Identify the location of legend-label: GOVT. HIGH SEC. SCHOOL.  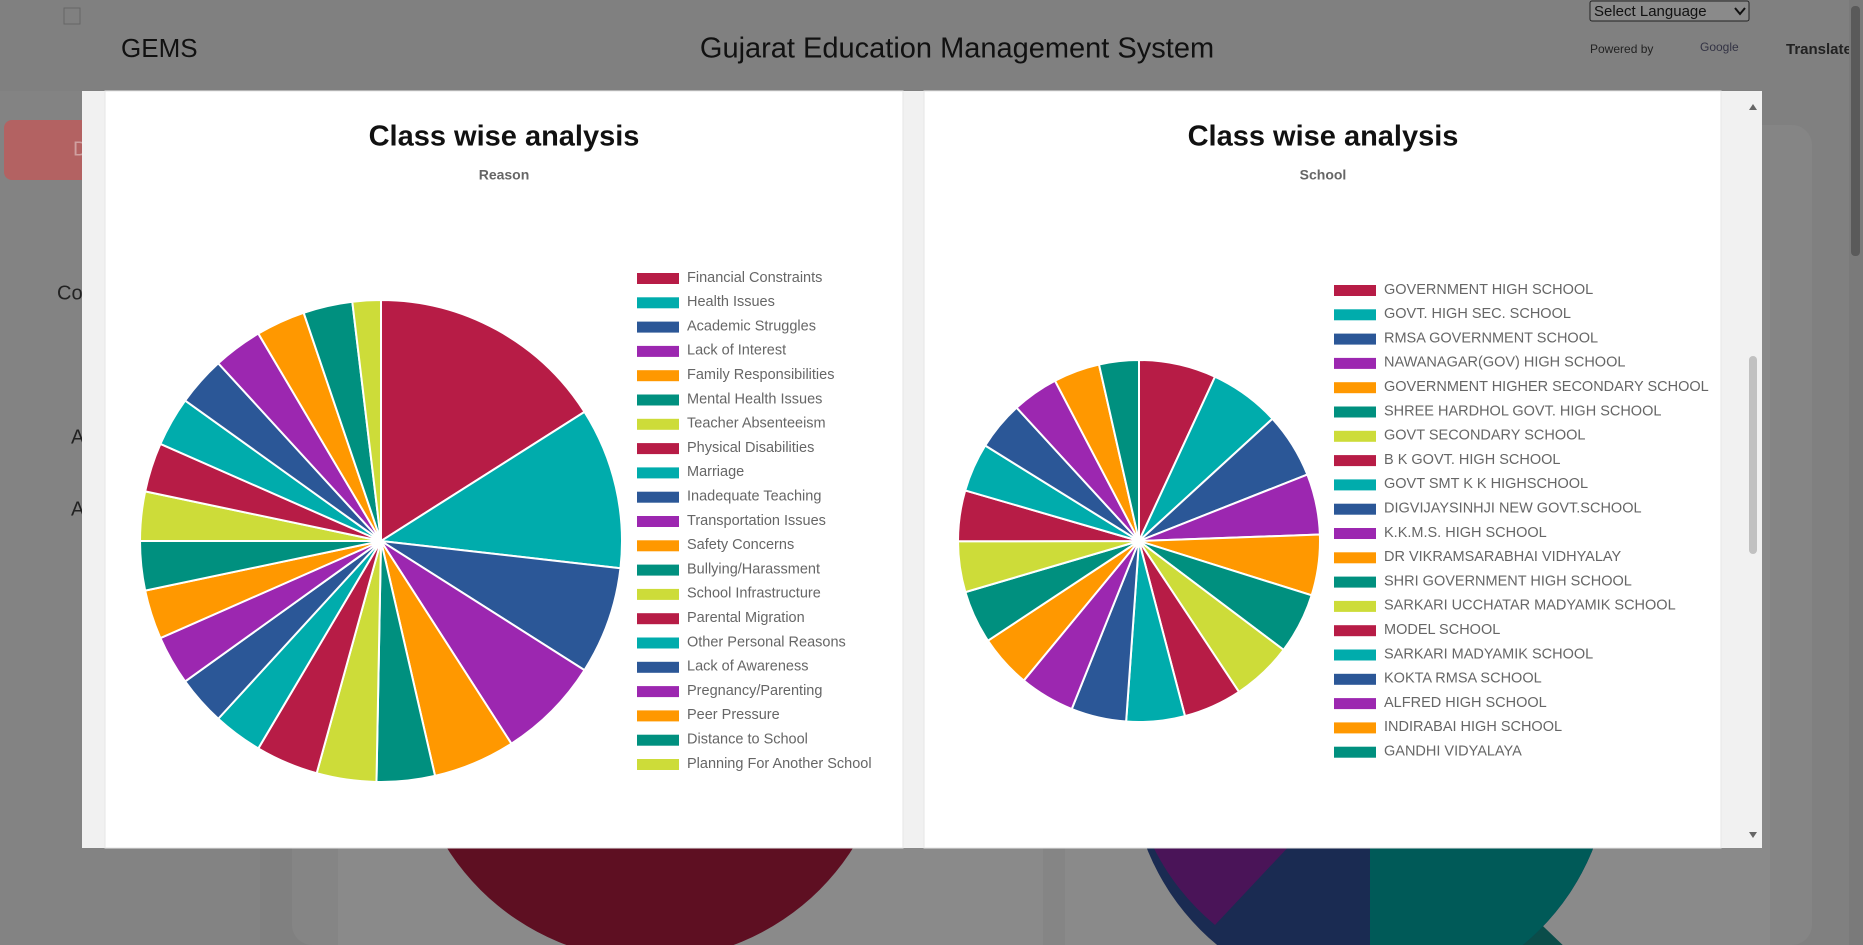
(1477, 314).